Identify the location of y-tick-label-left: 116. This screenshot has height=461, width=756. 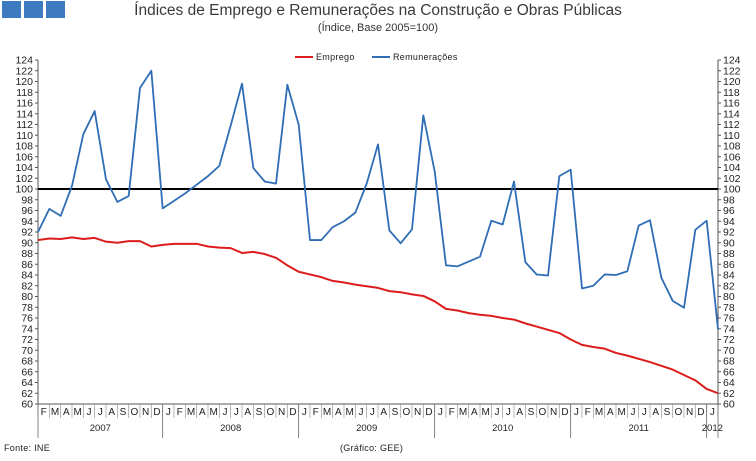
(24, 104).